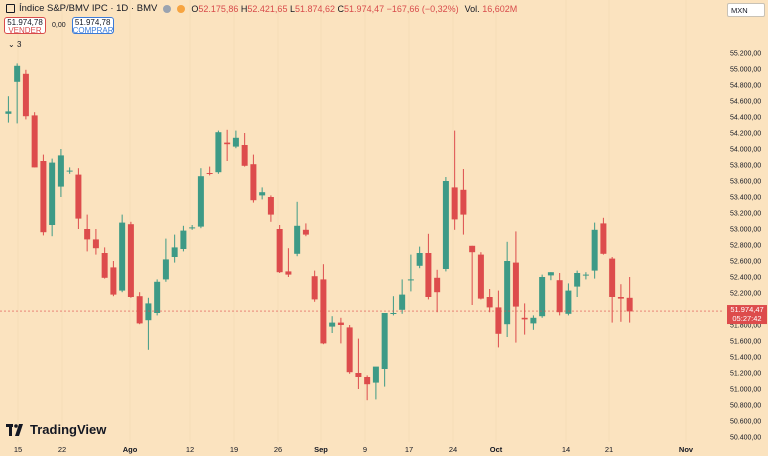 This screenshot has width=768, height=456. What do you see at coordinates (130, 449) in the screenshot?
I see `time-tick-label: Ago` at bounding box center [130, 449].